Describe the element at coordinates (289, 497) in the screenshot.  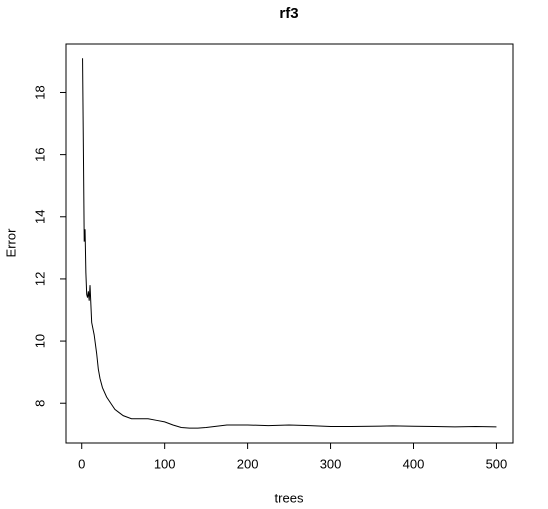
I see `x-axis-label: trees` at that location.